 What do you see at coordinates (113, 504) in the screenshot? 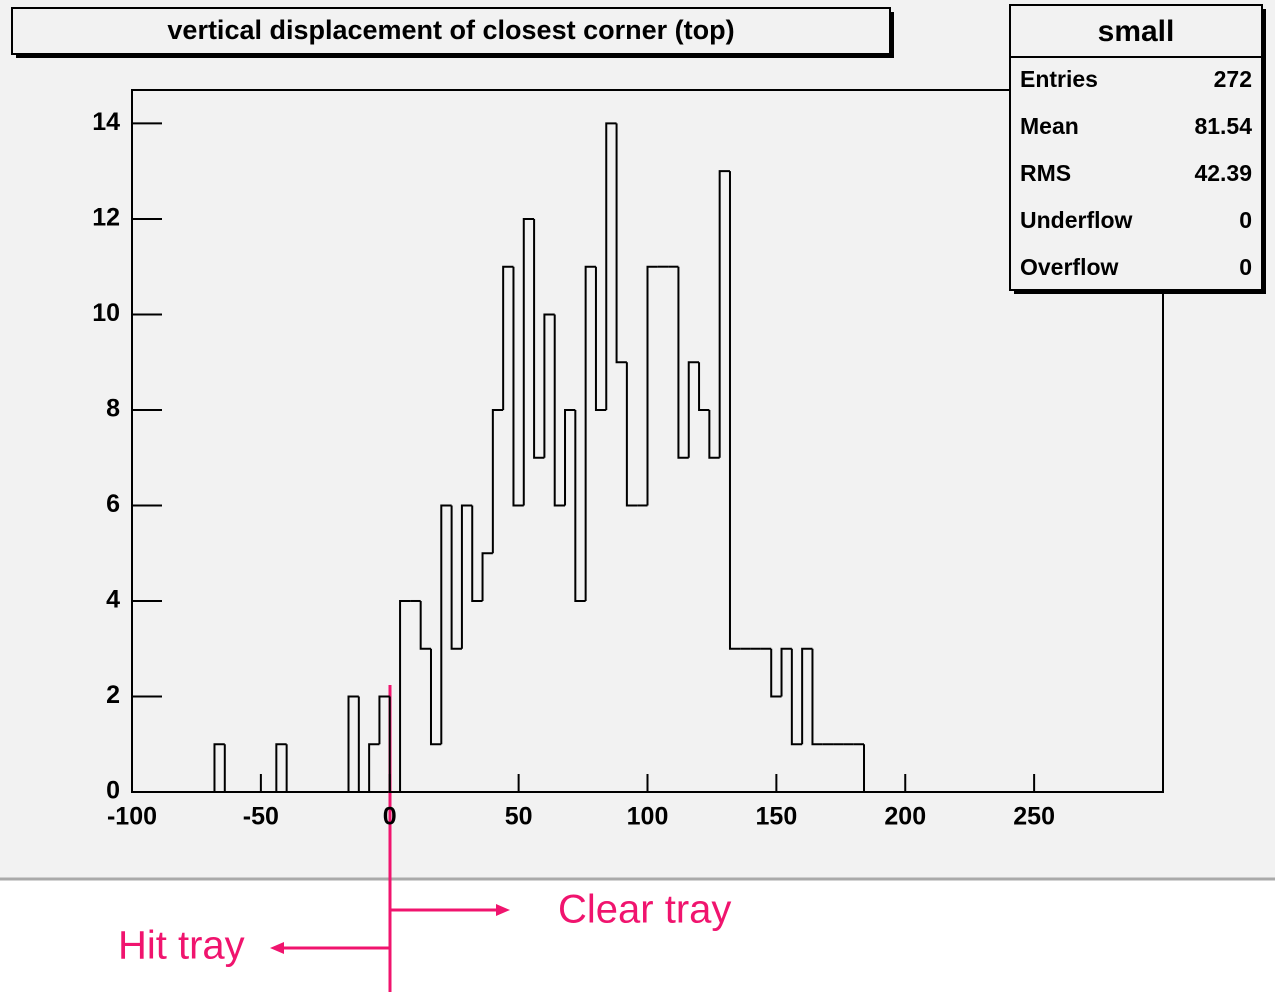
I see `y-tick-label: 6` at bounding box center [113, 504].